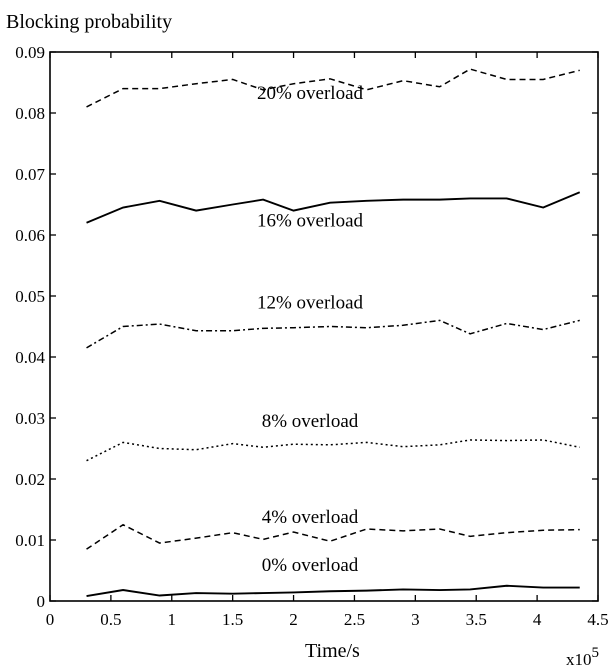  I want to click on series-line-4-overload, so click(333, 536).